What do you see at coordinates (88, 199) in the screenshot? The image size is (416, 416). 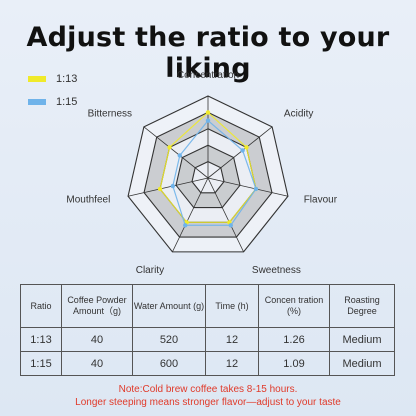 I see `axis-label-mouthfeel: Mouthfeel` at bounding box center [88, 199].